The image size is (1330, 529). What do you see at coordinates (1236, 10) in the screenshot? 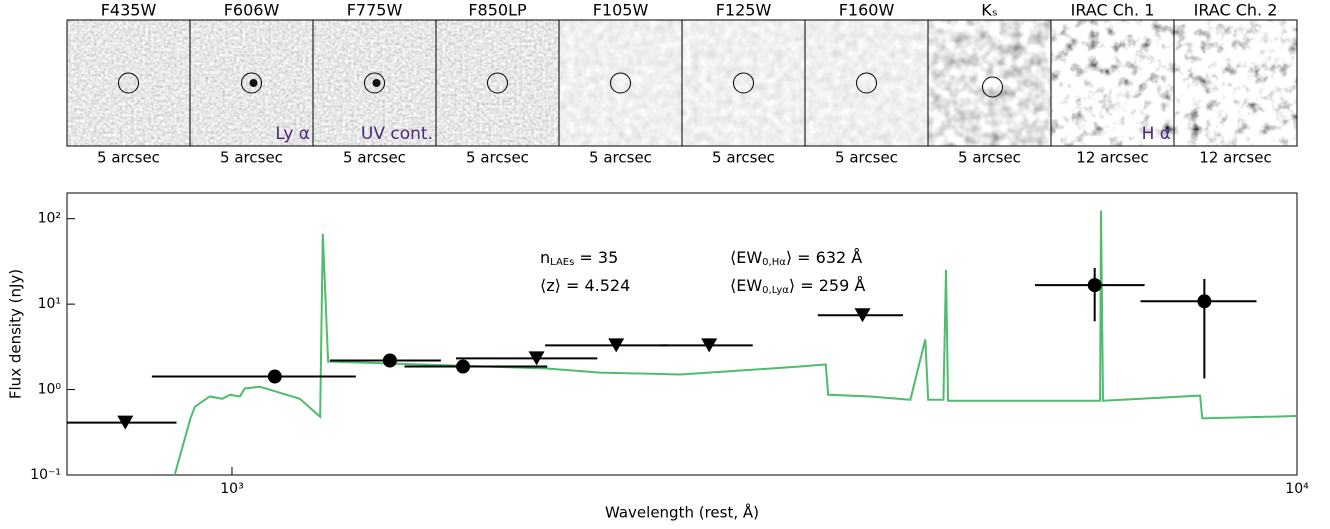
I see `filter-label: IRAC Ch. 2` at bounding box center [1236, 10].